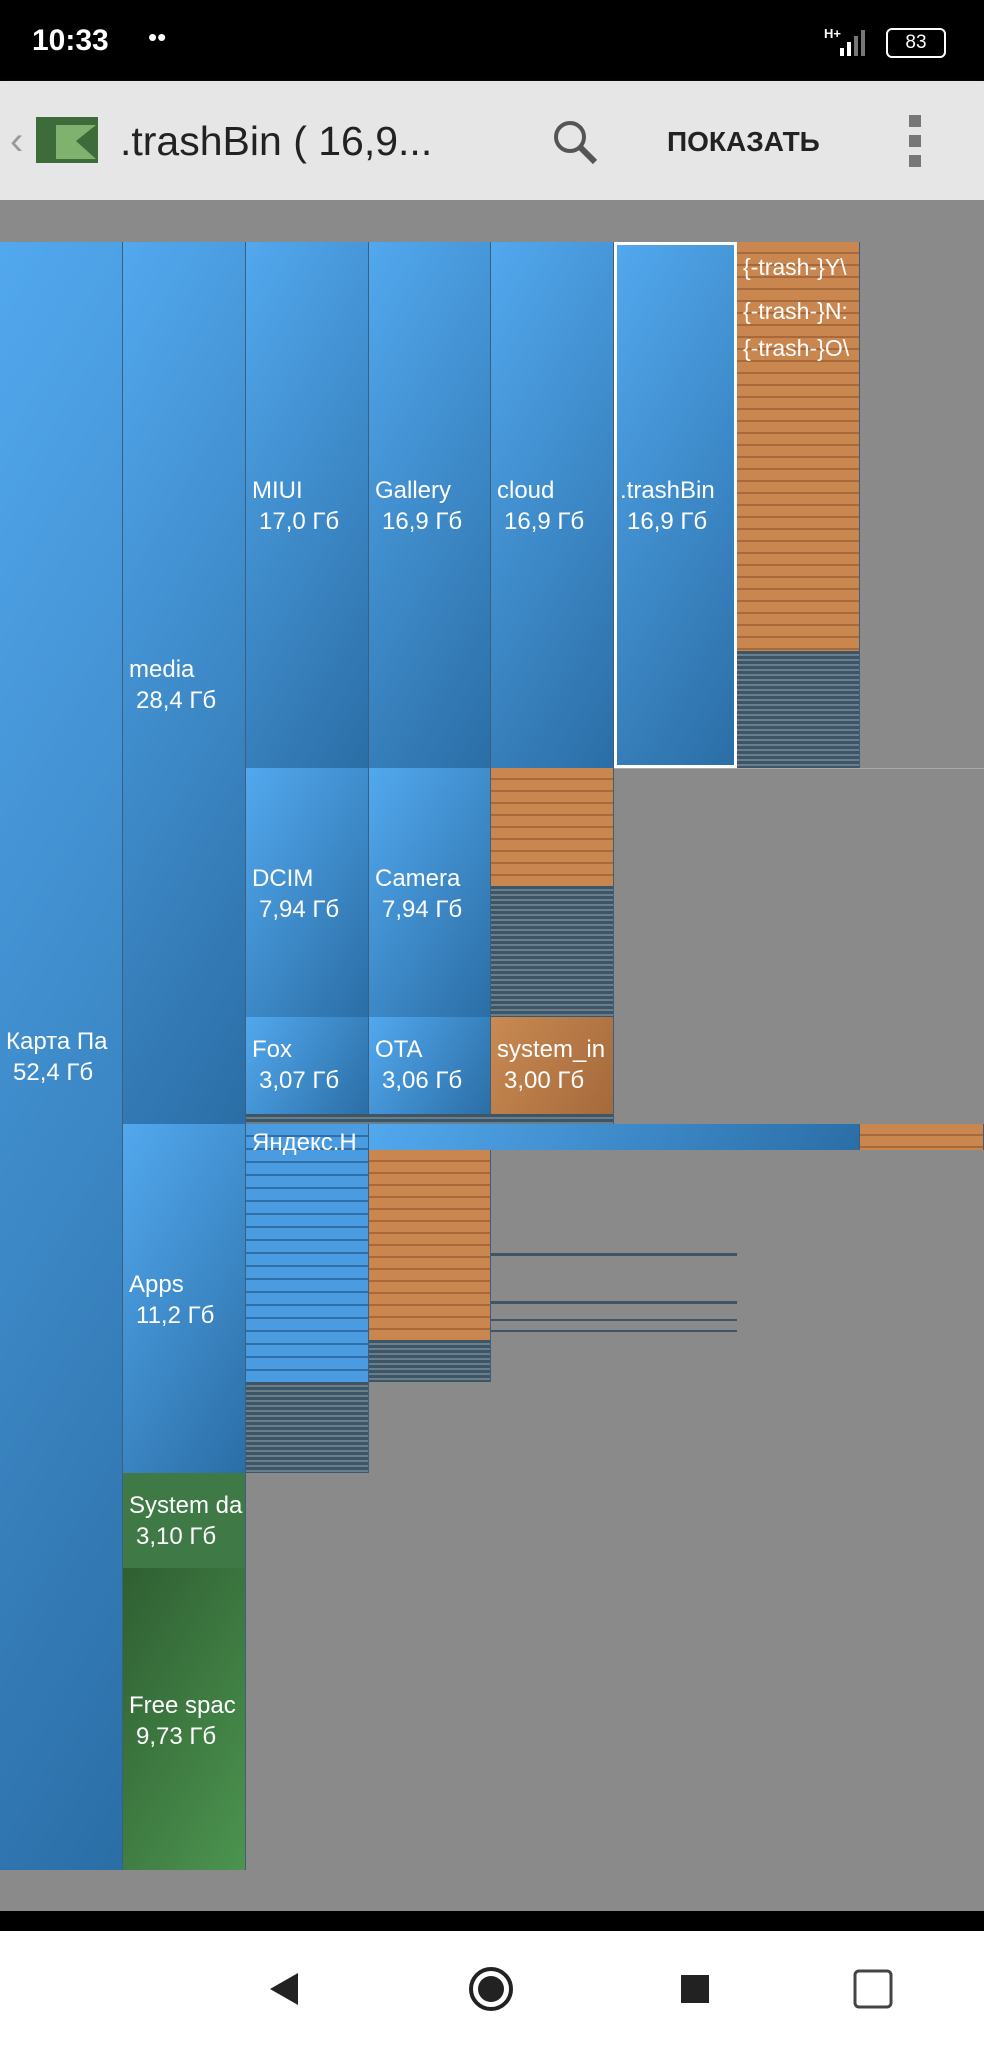 This screenshot has width=984, height=2048. I want to click on folder-block: Gallery 16,9 Гб, so click(430, 505).